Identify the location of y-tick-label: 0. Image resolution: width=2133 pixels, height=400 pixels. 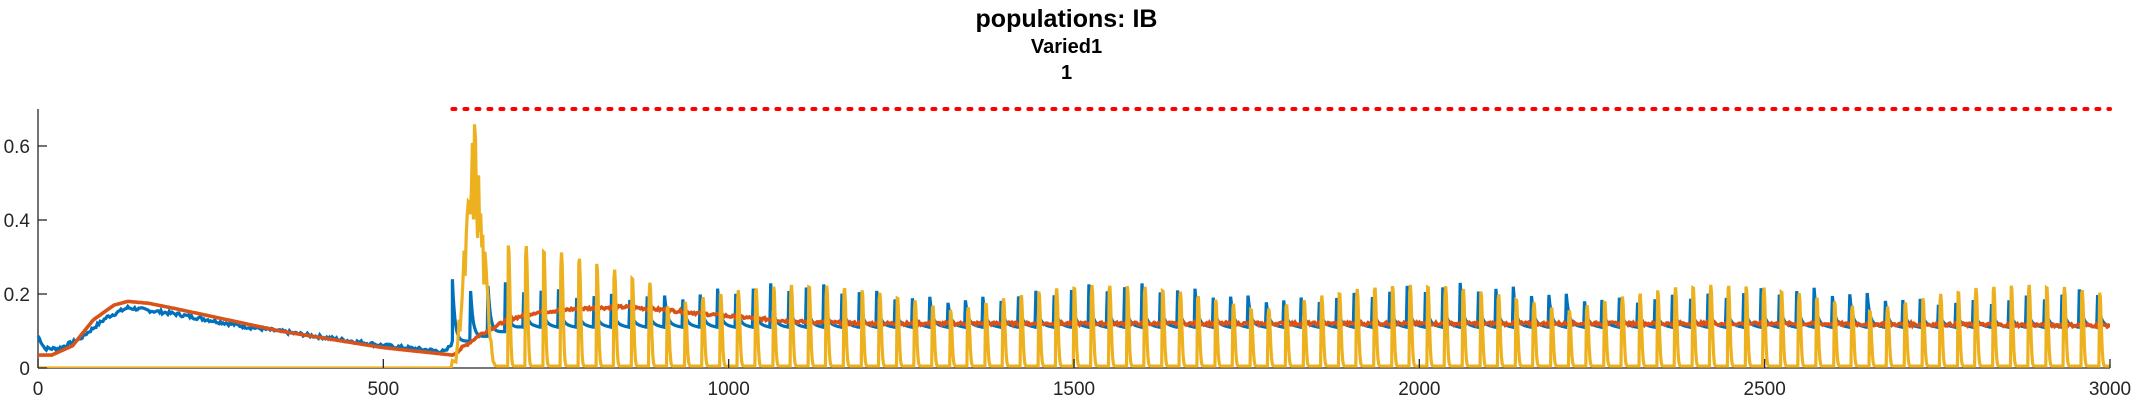
(24, 369).